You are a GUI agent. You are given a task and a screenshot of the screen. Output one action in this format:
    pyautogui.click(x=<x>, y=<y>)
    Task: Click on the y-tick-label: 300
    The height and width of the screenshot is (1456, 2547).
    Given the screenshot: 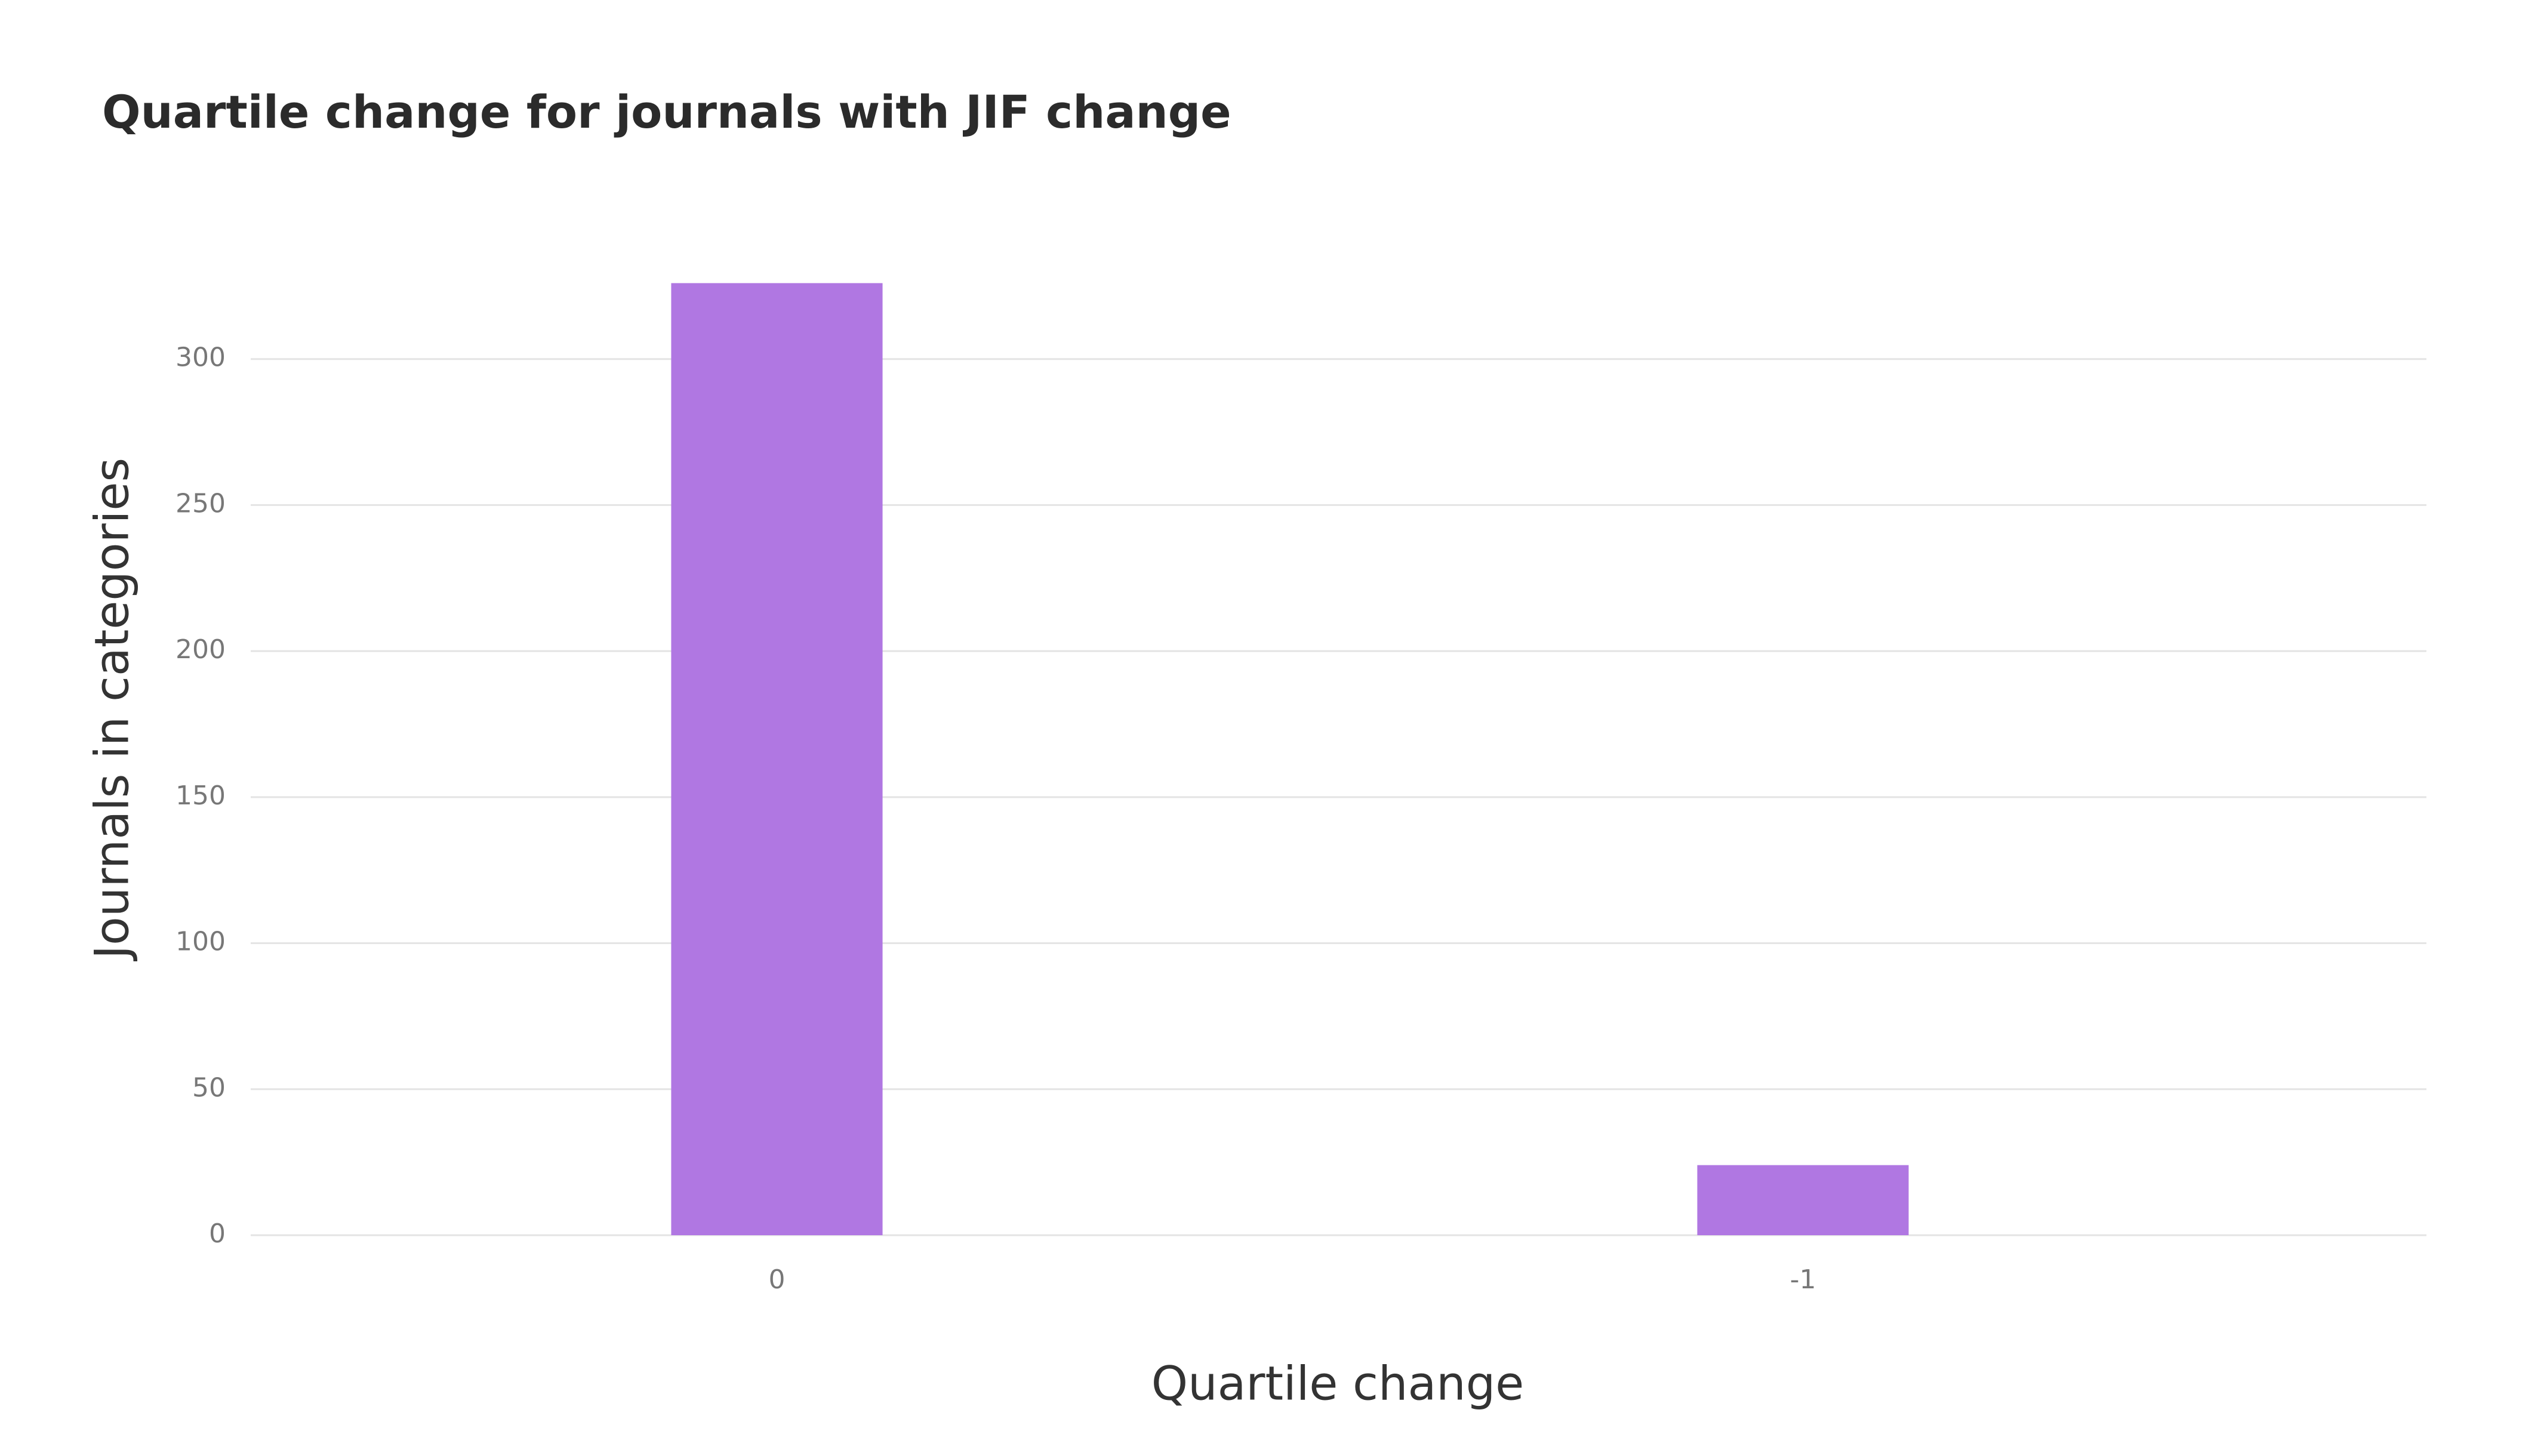 What is the action you would take?
    pyautogui.click(x=200, y=358)
    